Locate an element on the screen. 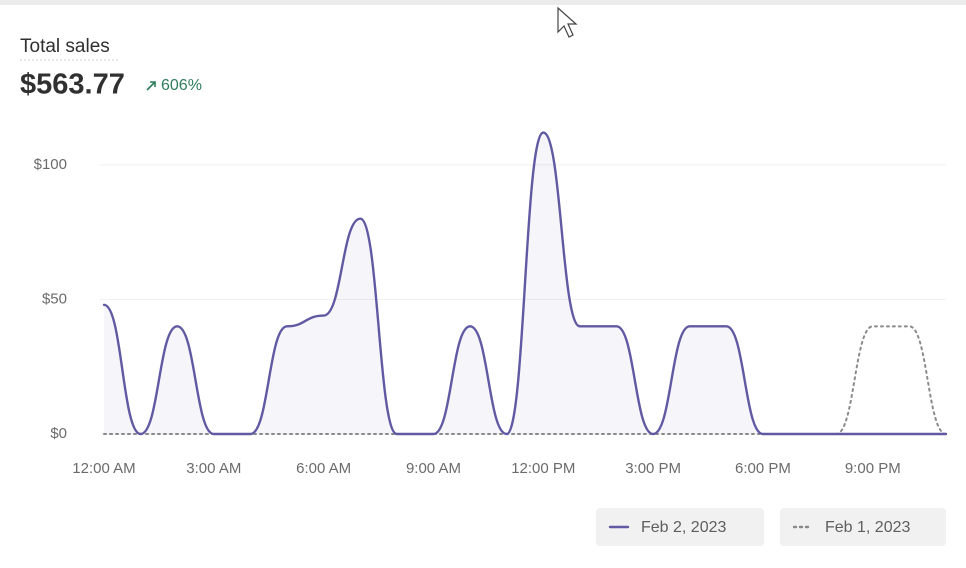 Image resolution: width=966 pixels, height=568 pixels. mouse-cursor is located at coordinates (567, 22).